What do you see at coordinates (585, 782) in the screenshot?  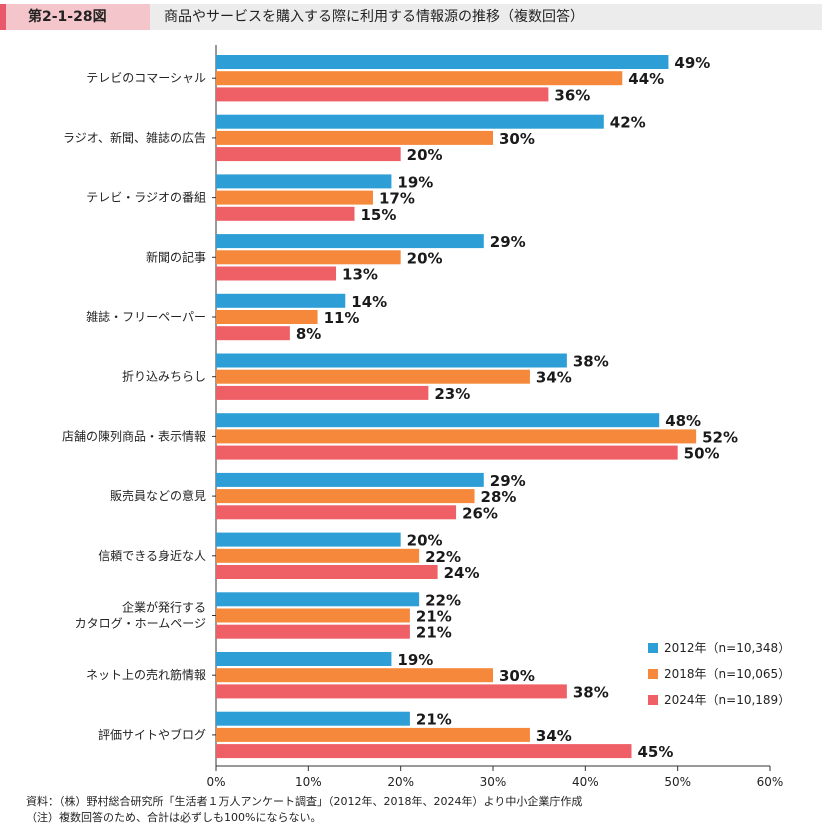 I see `x-tick-label: 40%` at bounding box center [585, 782].